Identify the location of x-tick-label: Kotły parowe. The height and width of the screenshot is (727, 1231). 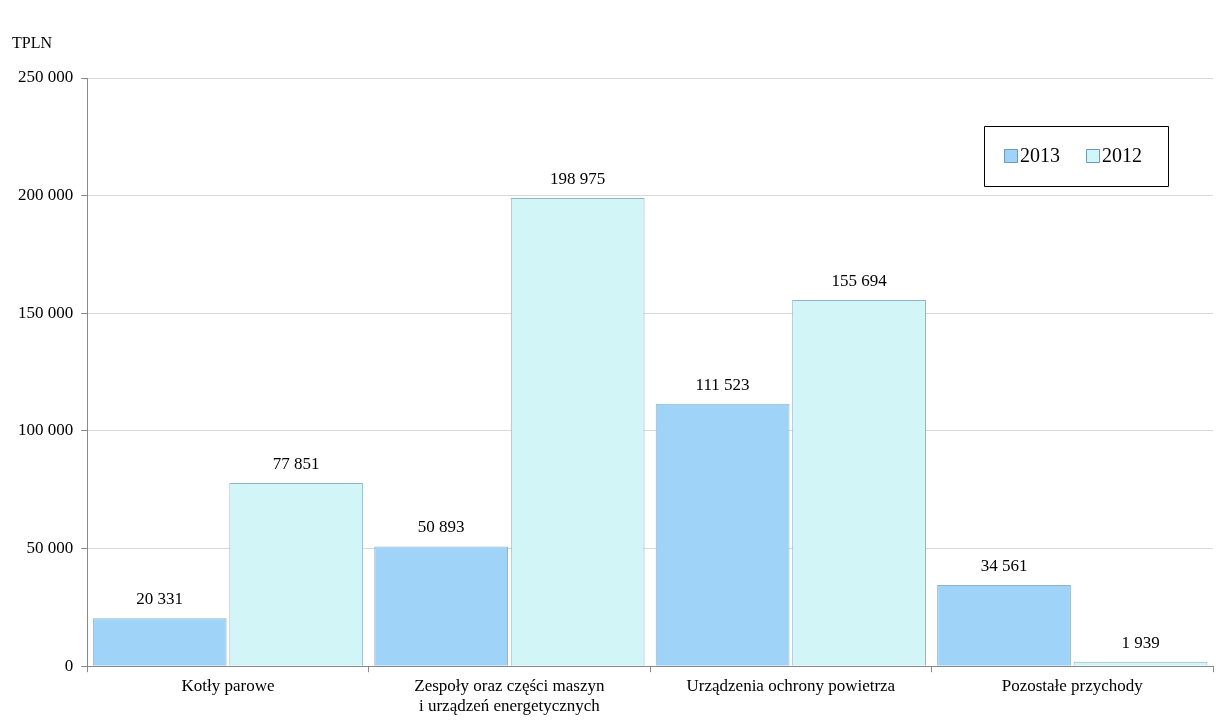
(228, 685).